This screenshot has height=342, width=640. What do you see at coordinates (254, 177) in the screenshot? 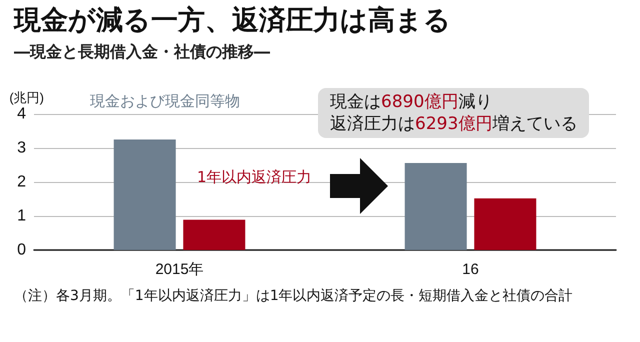
I see `text: 1年以内返済圧力` at bounding box center [254, 177].